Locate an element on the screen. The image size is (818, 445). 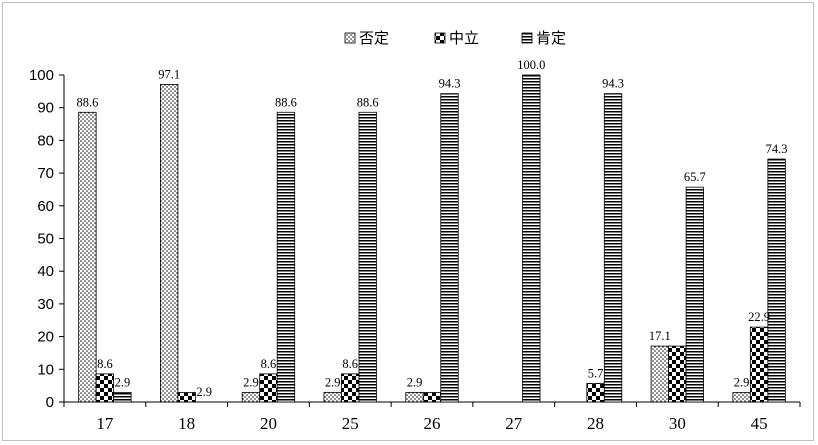
data-label: 74.3 is located at coordinates (777, 149).